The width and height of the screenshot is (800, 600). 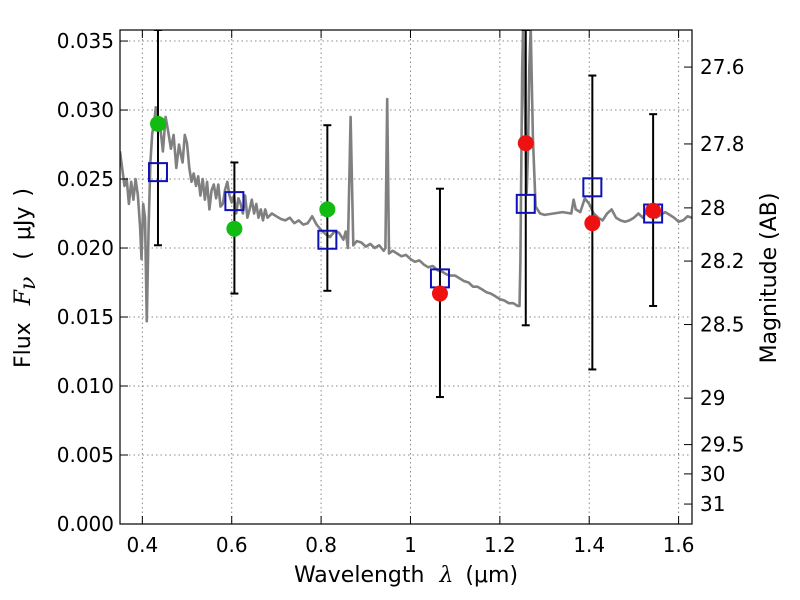 I want to click on y2-tick-label-1: 27.8, so click(x=722, y=144).